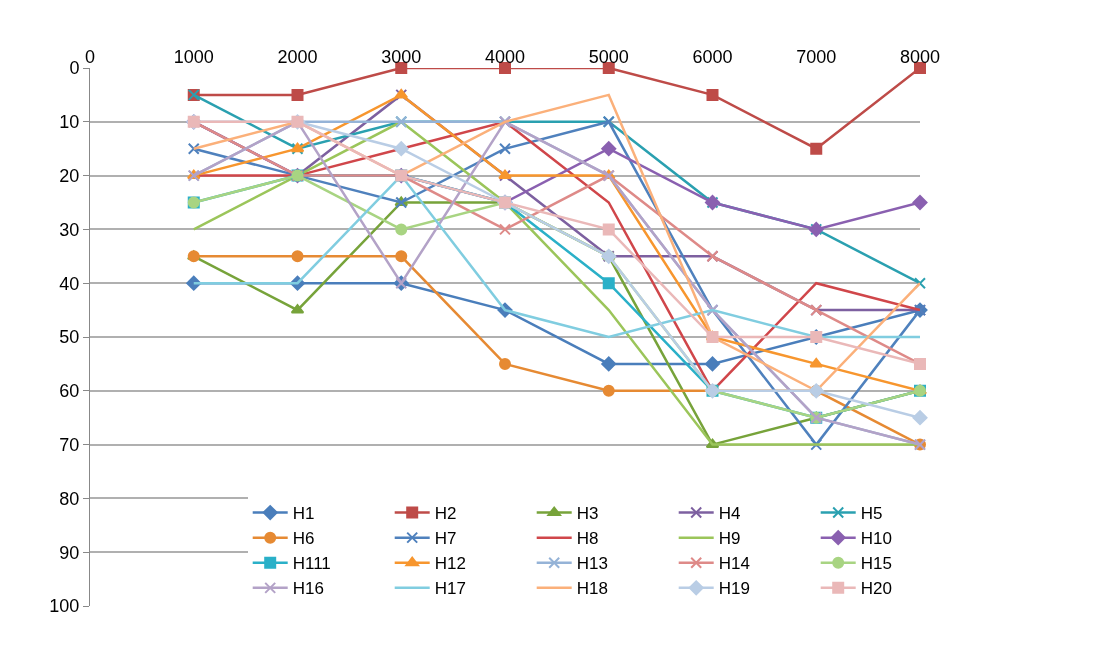 The height and width of the screenshot is (659, 1110). I want to click on x-tick-label: 3000, so click(401, 57).